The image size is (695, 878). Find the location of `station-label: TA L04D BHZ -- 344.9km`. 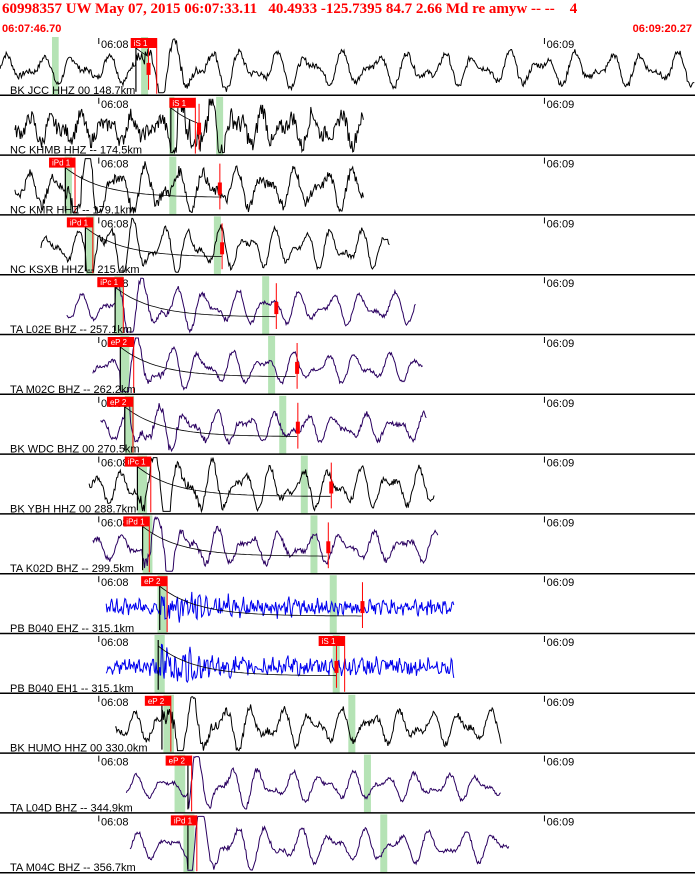

station-label: TA L04D BHZ -- 344.9km is located at coordinates (71, 808).